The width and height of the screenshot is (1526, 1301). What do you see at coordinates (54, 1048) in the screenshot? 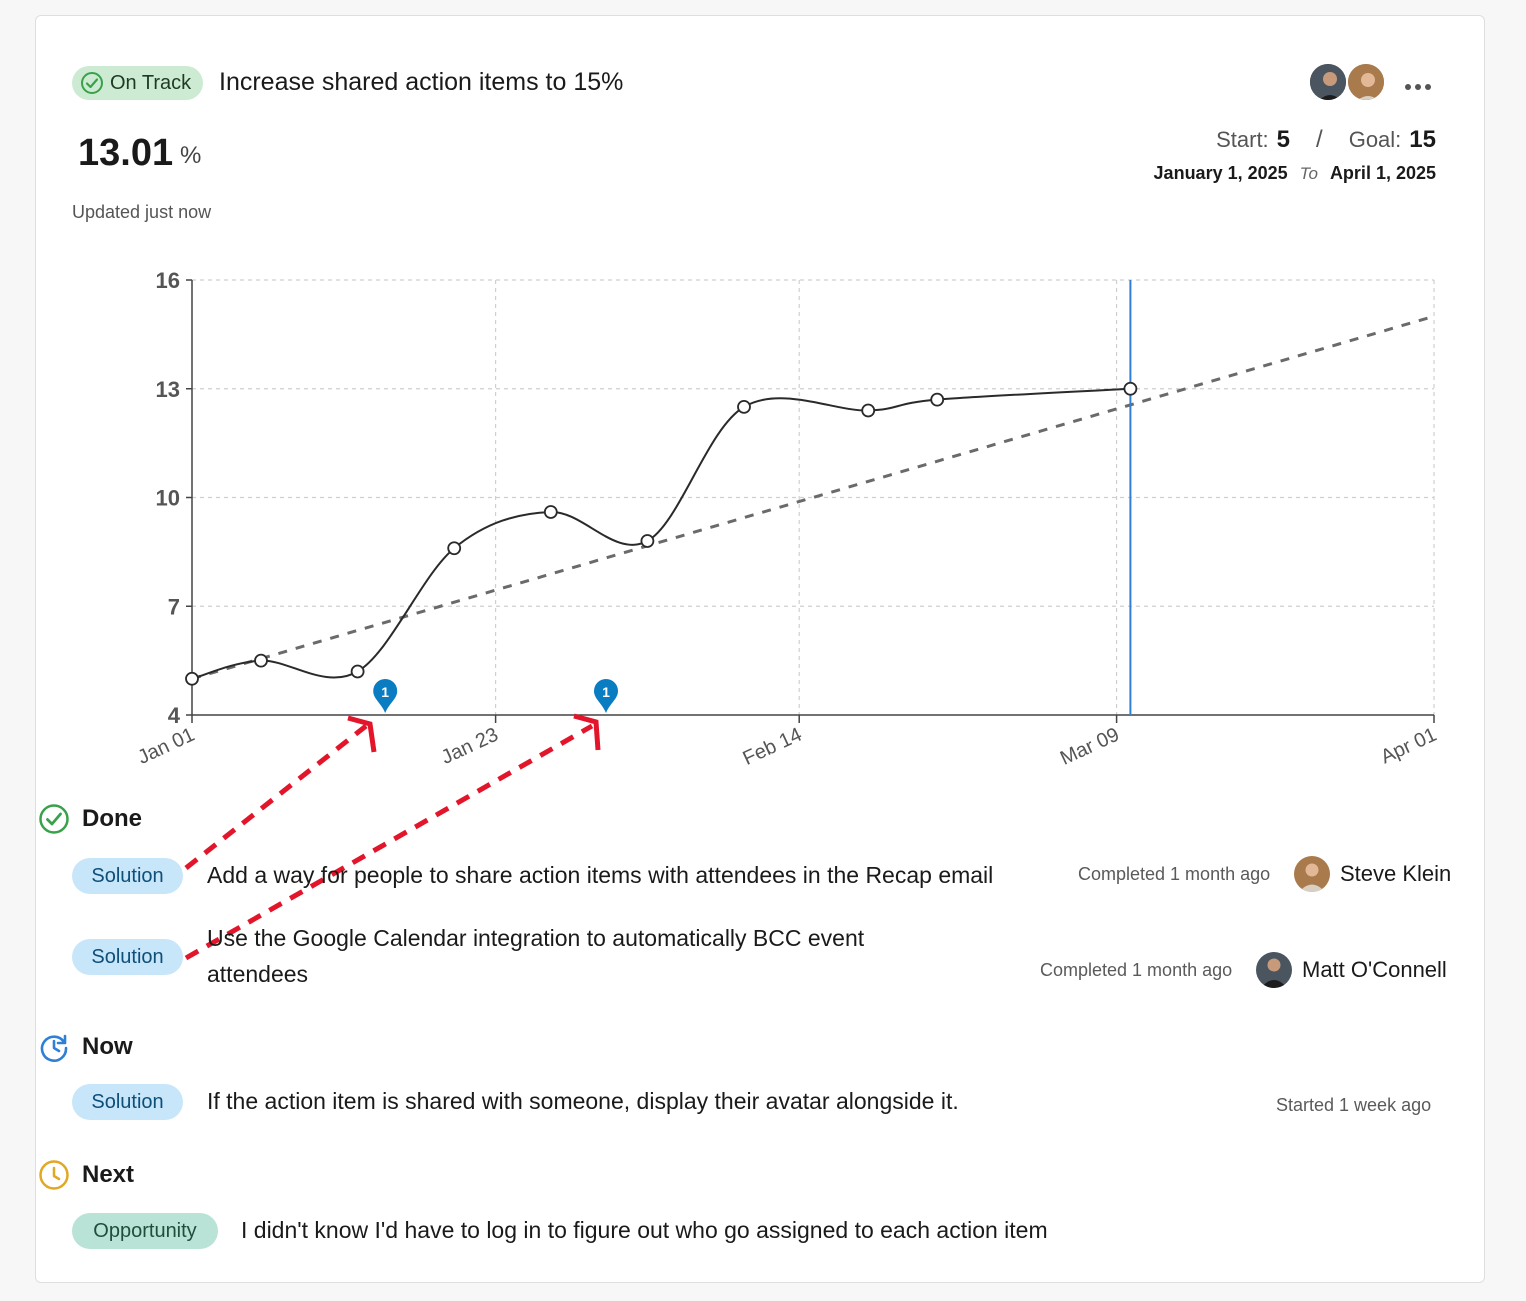
I see `refresh-clock-icon` at bounding box center [54, 1048].